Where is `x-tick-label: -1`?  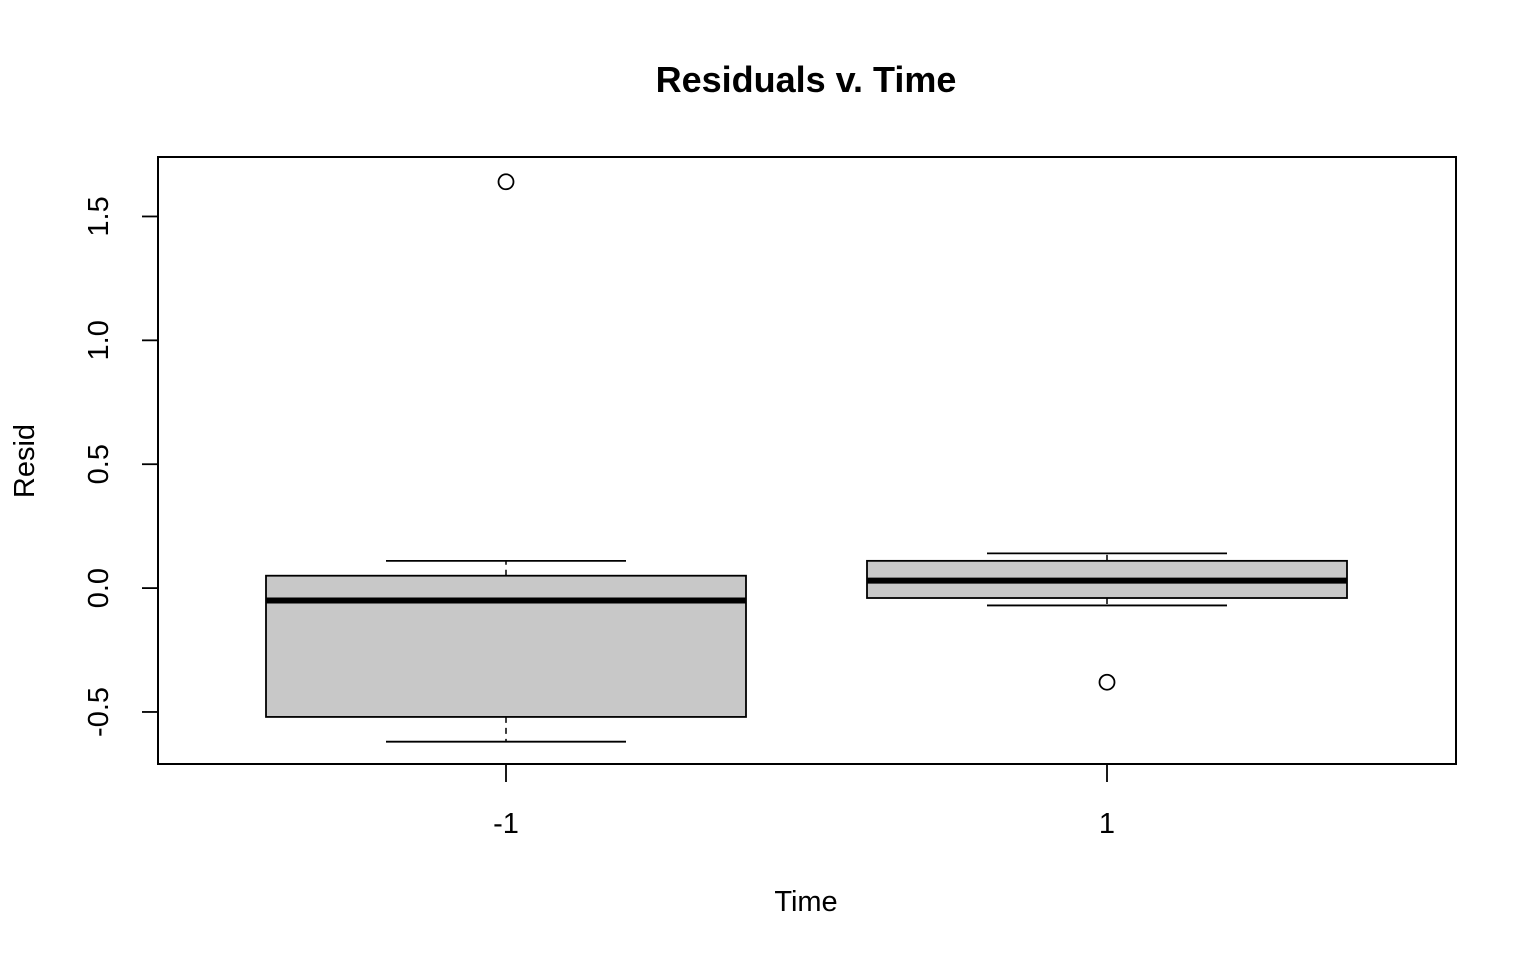 x-tick-label: -1 is located at coordinates (506, 824).